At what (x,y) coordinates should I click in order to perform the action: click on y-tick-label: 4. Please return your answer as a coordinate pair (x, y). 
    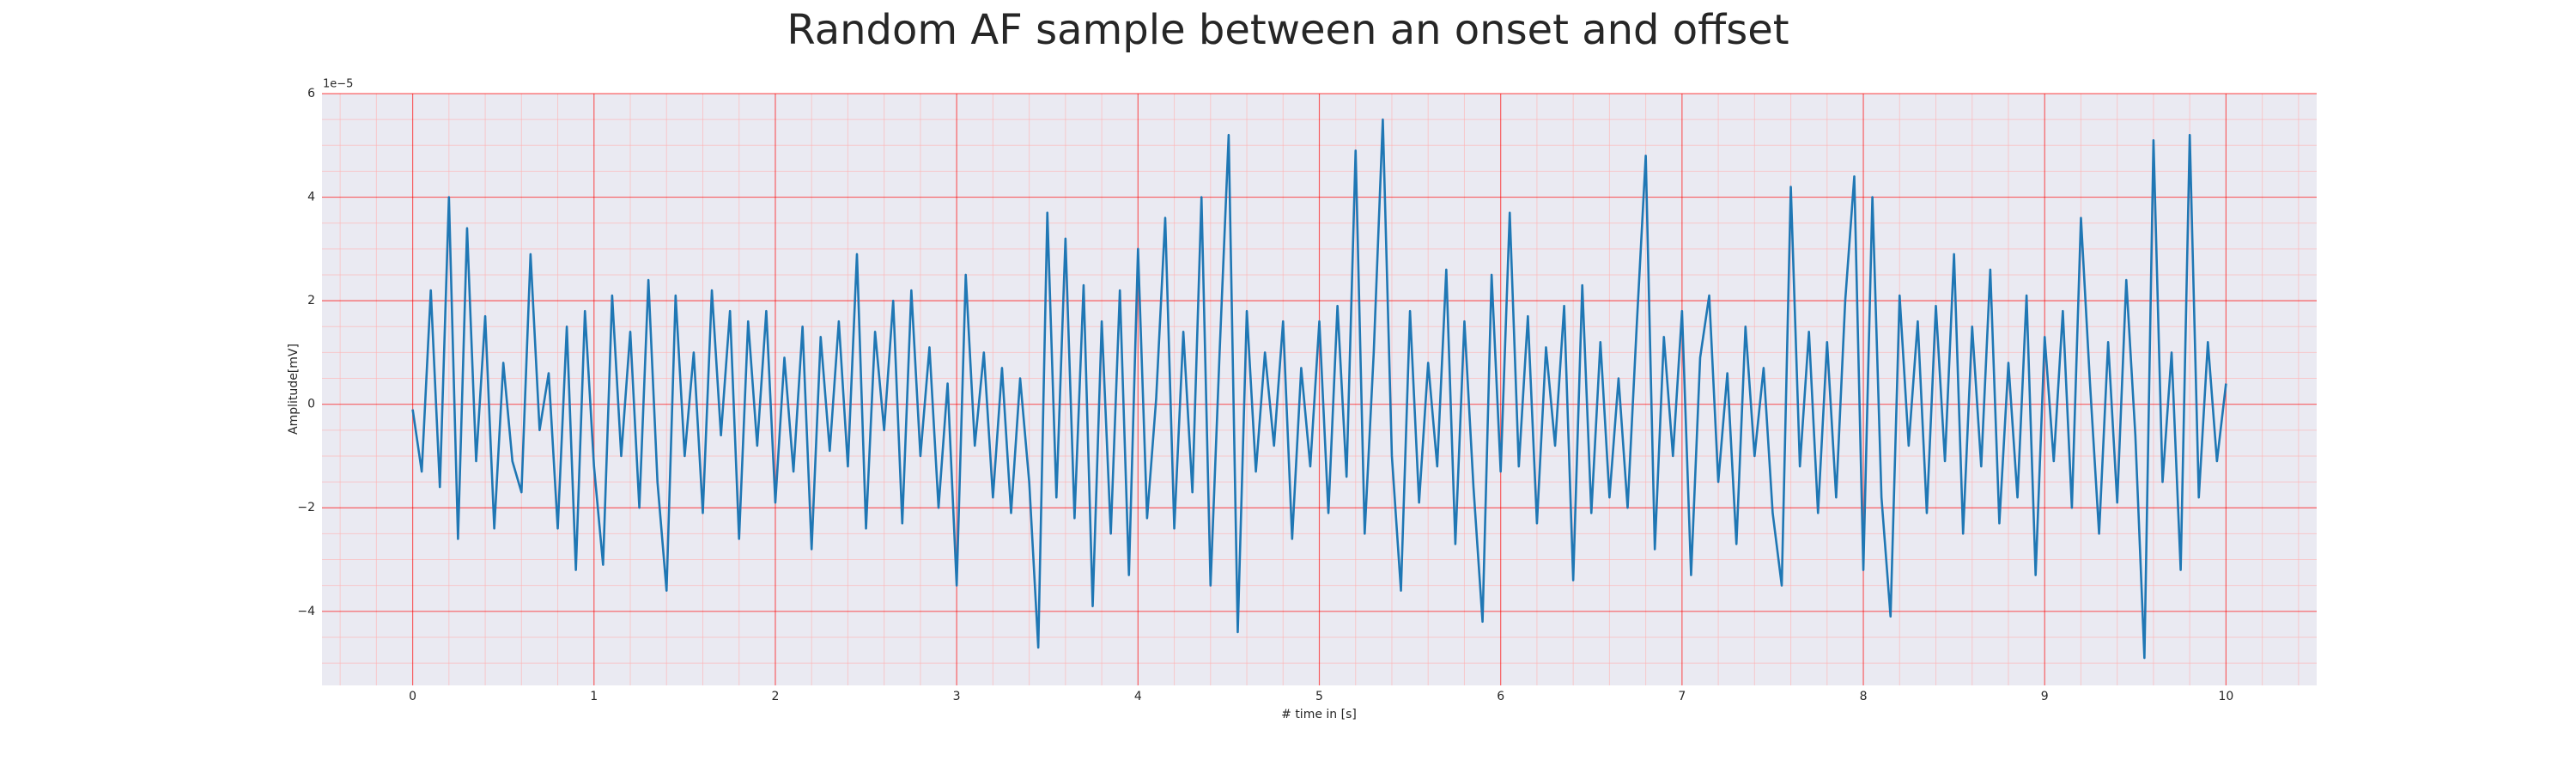
    Looking at the image, I should click on (311, 197).